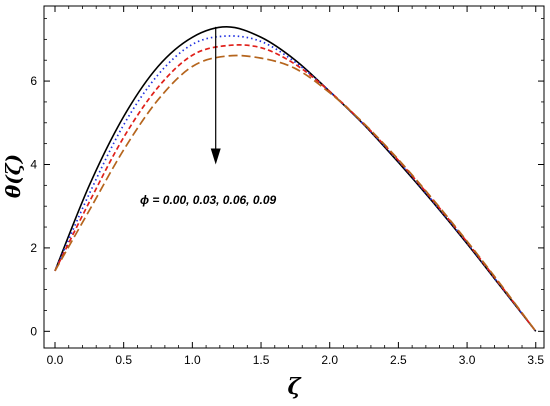 The height and width of the screenshot is (406, 550). Describe the element at coordinates (33, 248) in the screenshot. I see `y-tick-label: 2` at that location.